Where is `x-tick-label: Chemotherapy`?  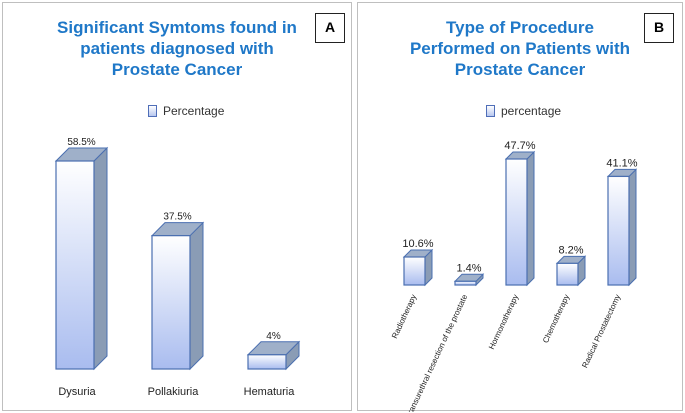 x-tick-label: Chemotherapy is located at coordinates (556, 318).